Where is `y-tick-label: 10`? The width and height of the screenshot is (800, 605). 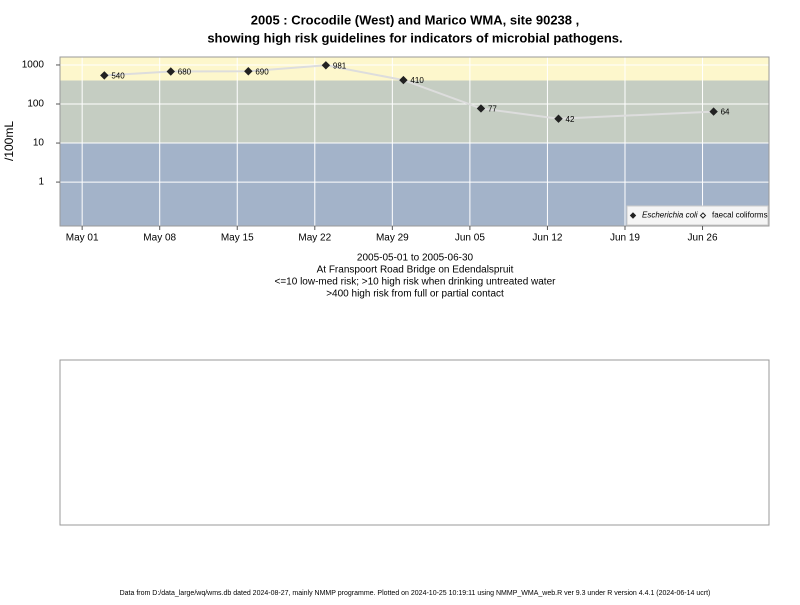
y-tick-label: 10 is located at coordinates (39, 143).